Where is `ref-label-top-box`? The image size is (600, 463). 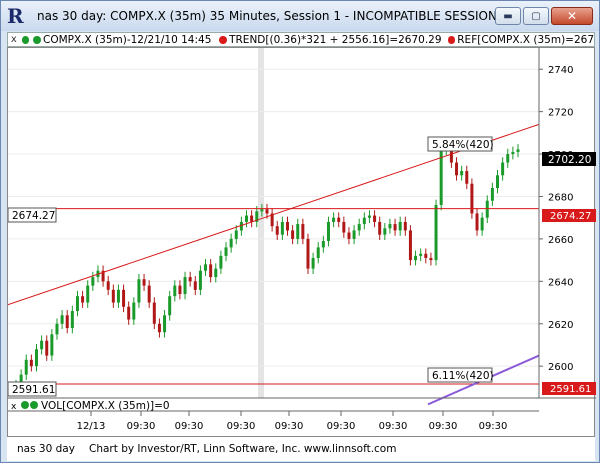 ref-label-top-box is located at coordinates (32, 215).